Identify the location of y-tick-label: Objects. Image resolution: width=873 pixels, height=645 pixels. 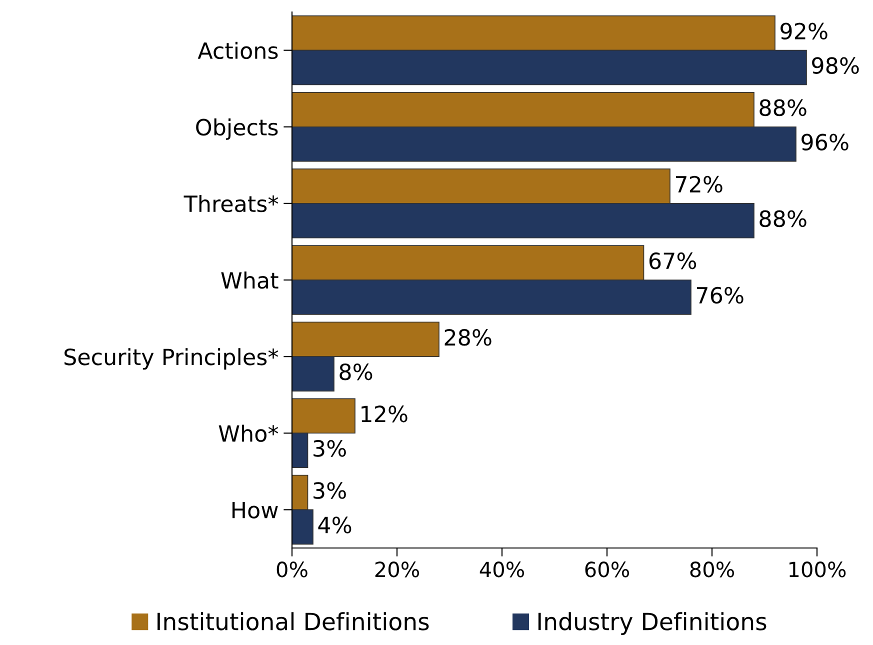
(237, 129).